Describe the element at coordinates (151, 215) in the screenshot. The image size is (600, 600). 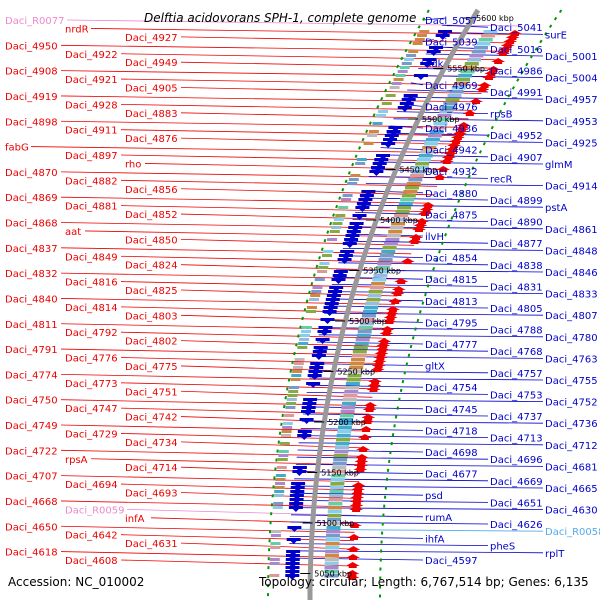
I see `left-gene-label: Daci_4852` at that location.